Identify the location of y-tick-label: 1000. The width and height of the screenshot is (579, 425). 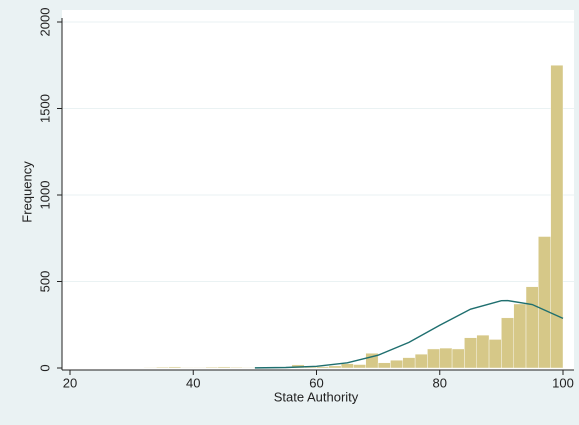
(44, 195).